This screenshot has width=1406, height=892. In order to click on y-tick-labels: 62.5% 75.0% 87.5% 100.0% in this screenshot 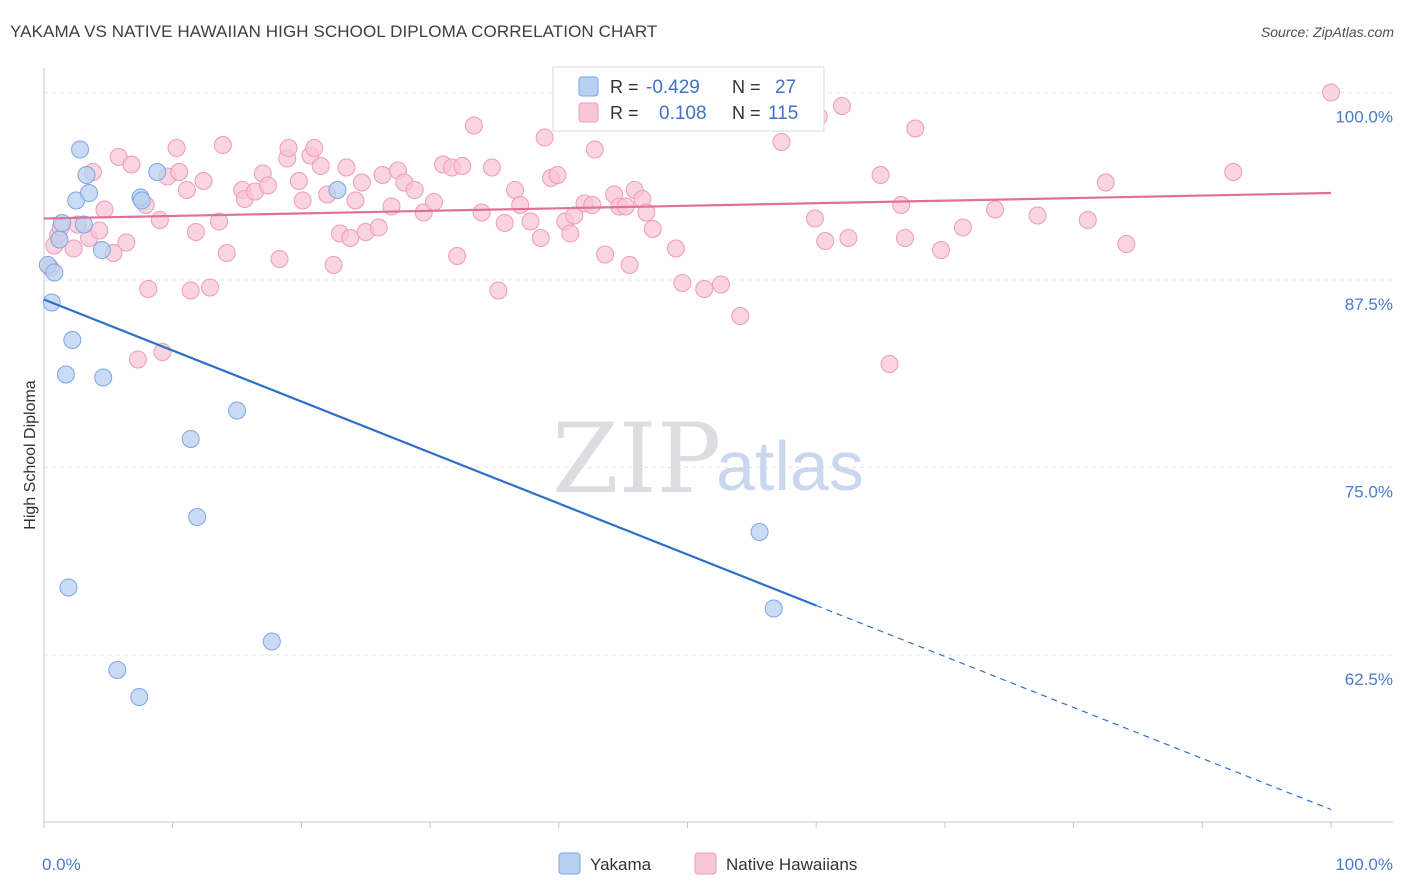, I will do `click(1364, 399)`.